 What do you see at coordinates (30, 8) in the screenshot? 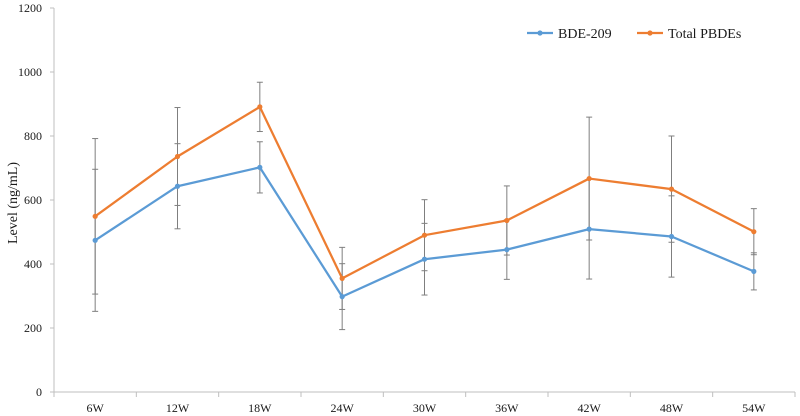
I see `y-tick-label: 1200` at bounding box center [30, 8].